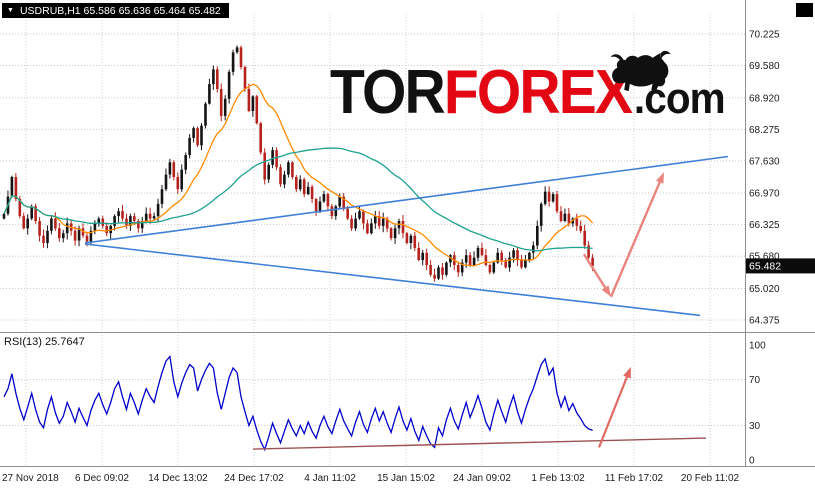 The height and width of the screenshot is (494, 815). Describe the element at coordinates (406, 199) in the screenshot. I see `upper-trendline` at that location.